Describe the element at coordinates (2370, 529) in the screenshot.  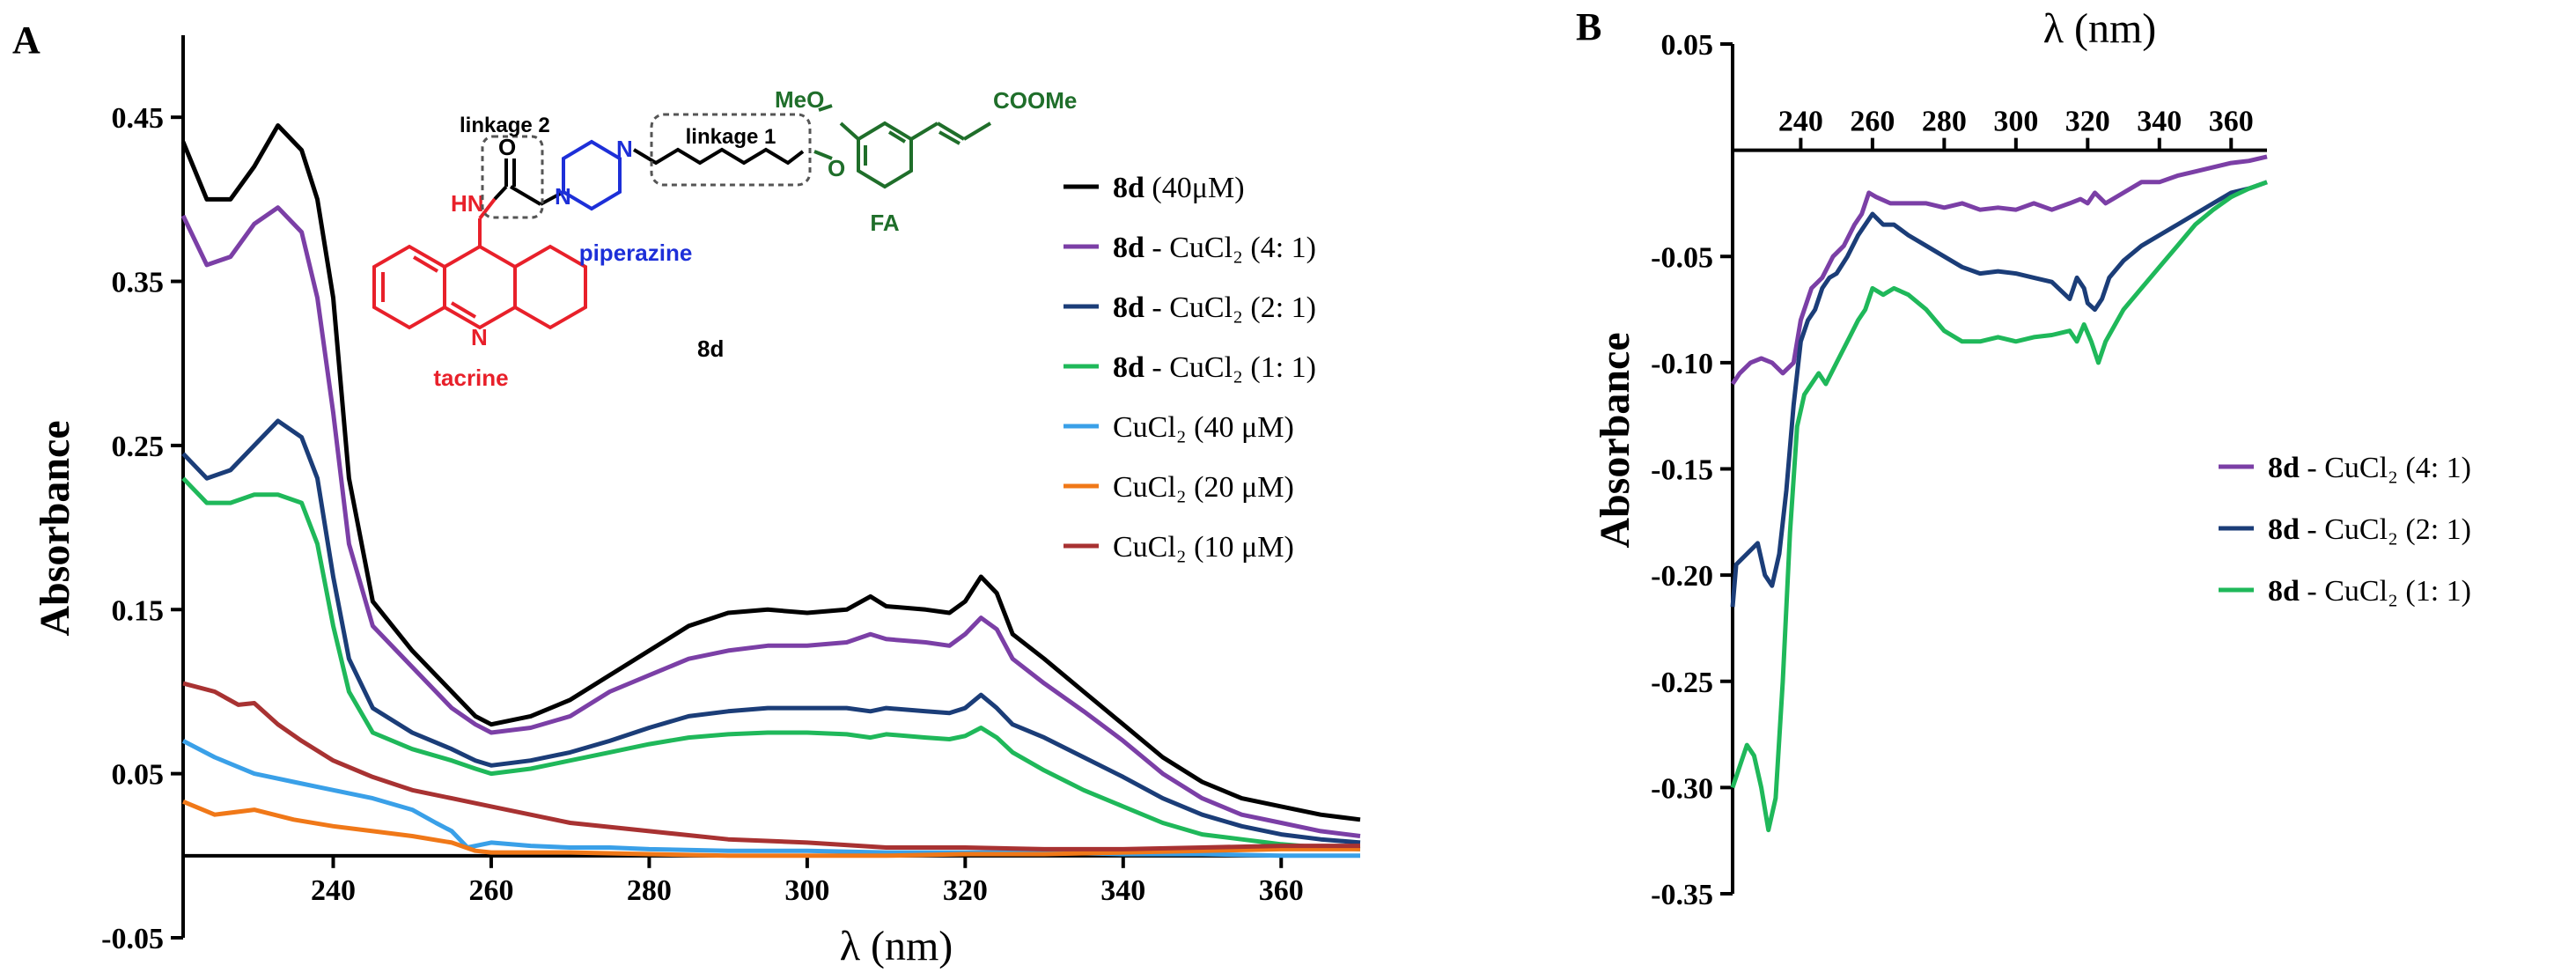
I see `legend-entry-1: 8d - CuCl₂ (2: 1)` at that location.